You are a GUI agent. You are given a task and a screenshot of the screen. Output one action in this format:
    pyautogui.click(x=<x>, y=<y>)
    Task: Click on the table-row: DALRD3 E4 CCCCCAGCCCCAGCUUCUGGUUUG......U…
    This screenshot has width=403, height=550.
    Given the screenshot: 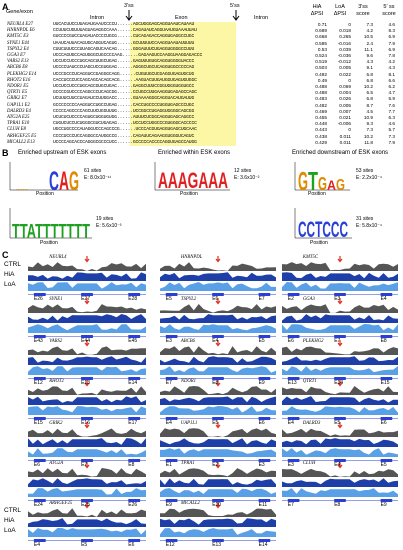 What is the action you would take?
    pyautogui.click(x=201, y=112)
    